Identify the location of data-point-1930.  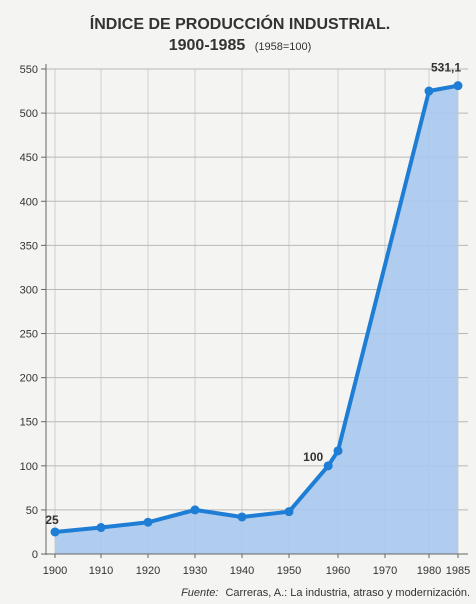
(195, 510).